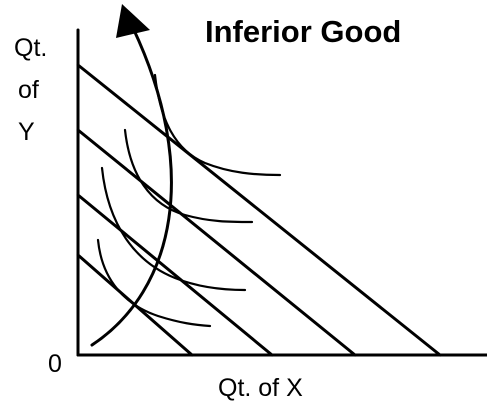  I want to click on y-axis-label: Y, so click(26, 132).